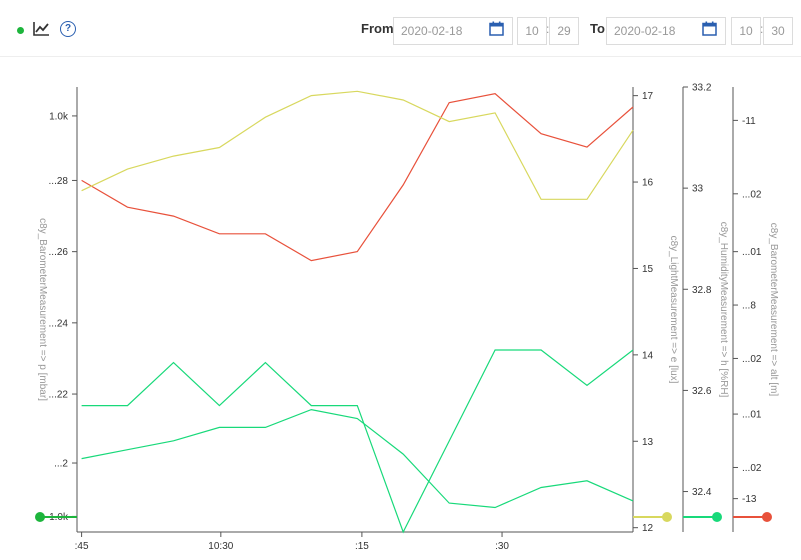 This screenshot has width=801, height=560. Describe the element at coordinates (59, 116) in the screenshot. I see `y-tick-label: 1.0k` at that location.